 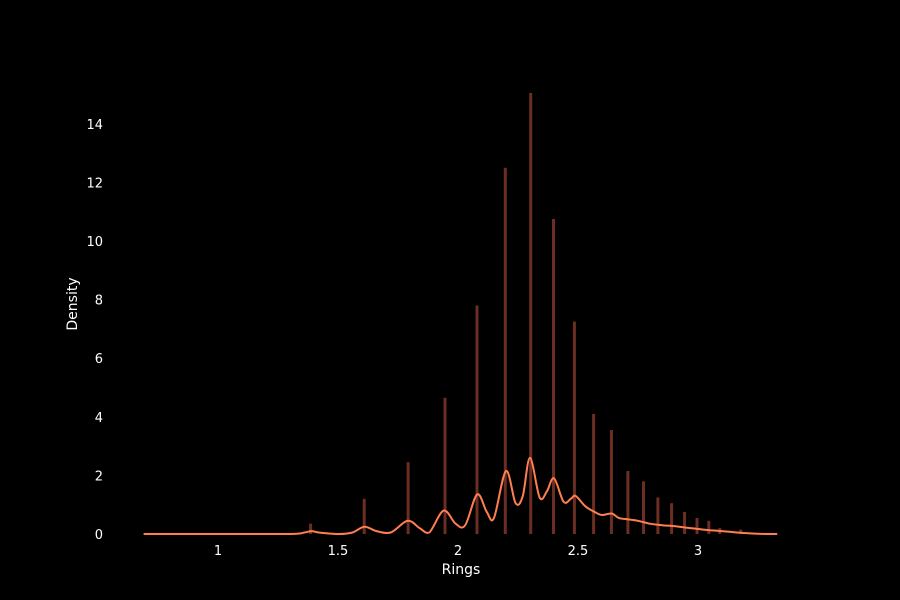 What do you see at coordinates (99, 301) in the screenshot?
I see `y-tick-label: 8` at bounding box center [99, 301].